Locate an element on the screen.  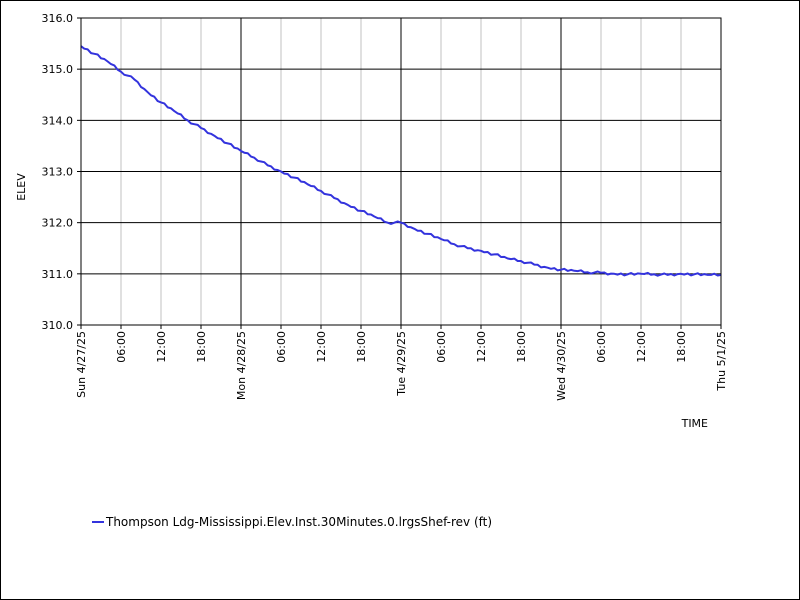
y-tick-label: 313.0 is located at coordinates (58, 172).